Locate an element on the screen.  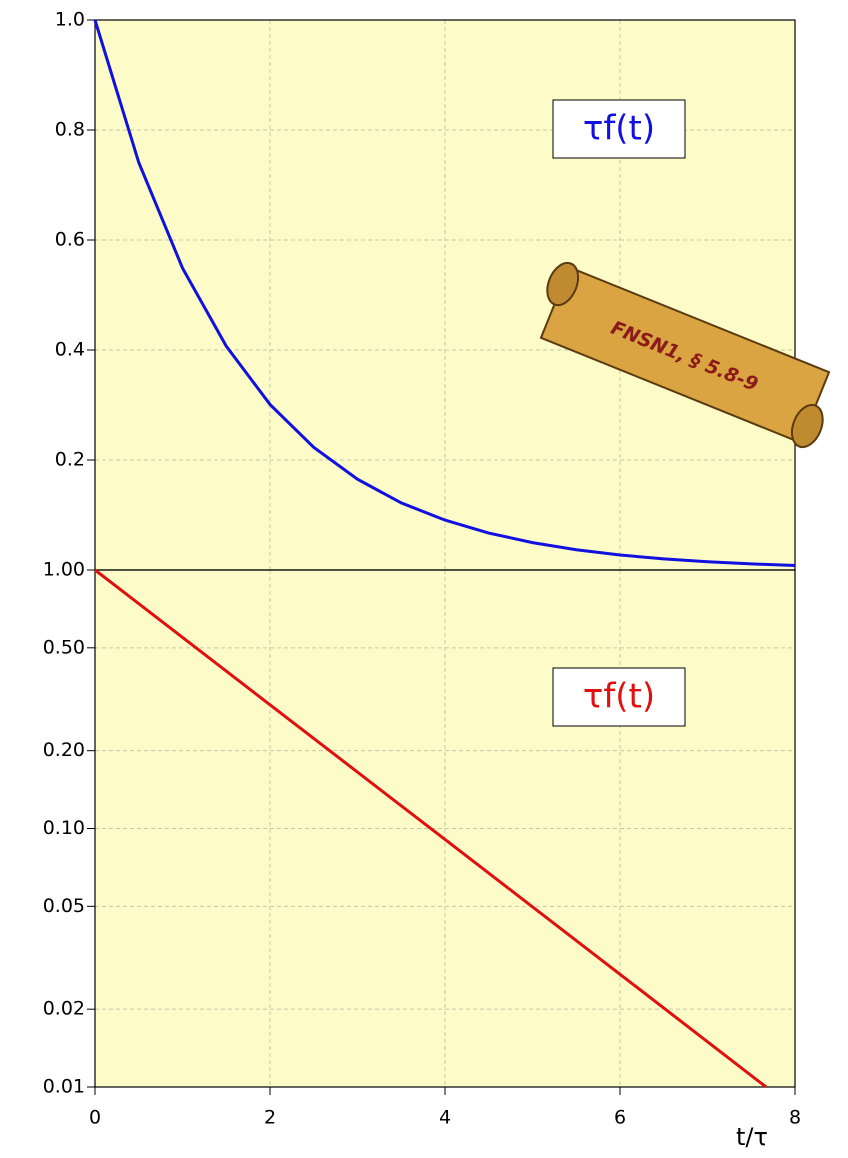
y-tick-label: 0.01 is located at coordinates (64, 1087).